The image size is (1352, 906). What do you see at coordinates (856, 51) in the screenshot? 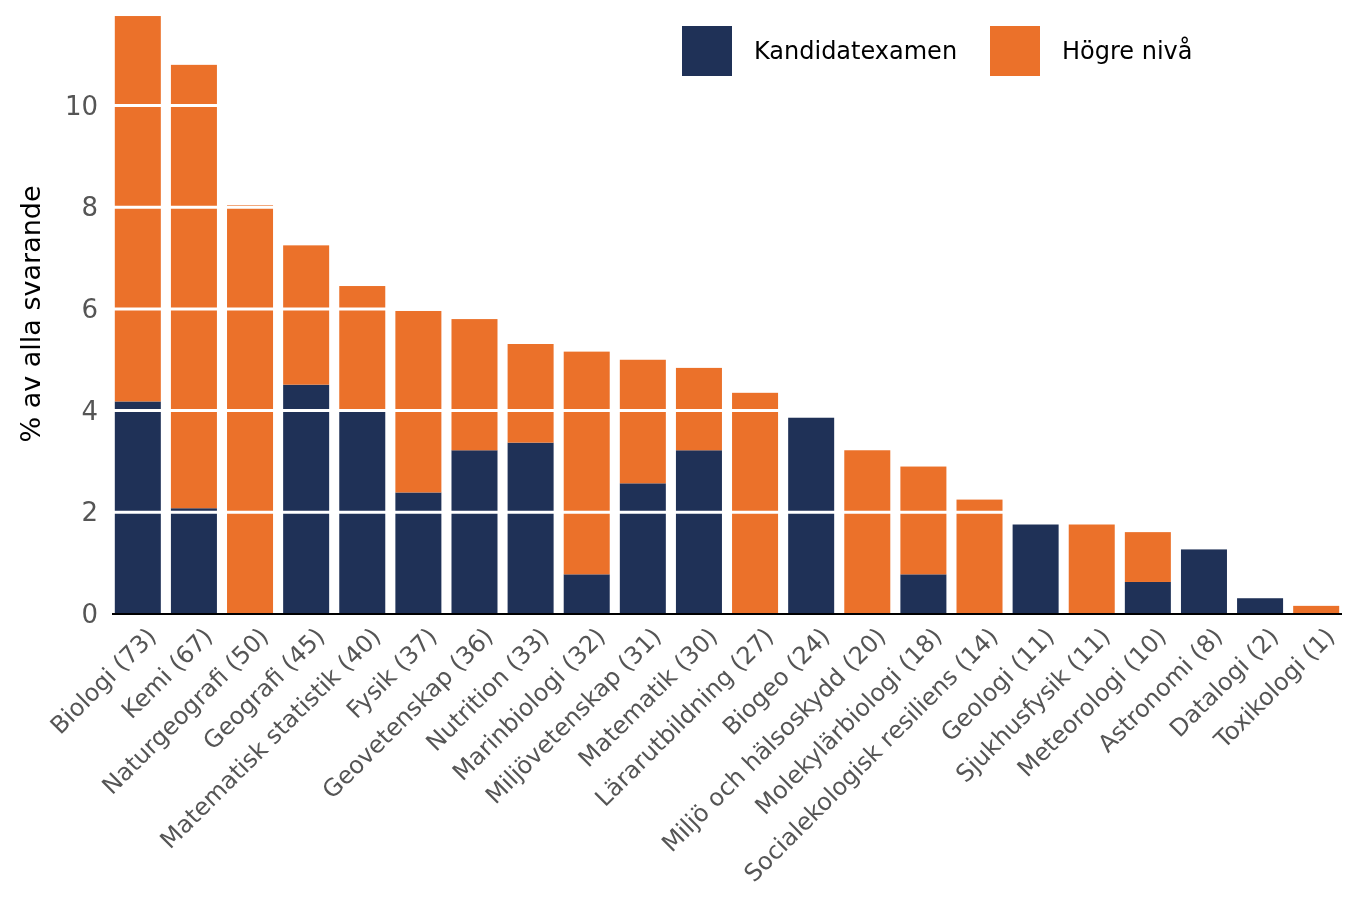
I see `legend-label: Kandidatexamen` at bounding box center [856, 51].